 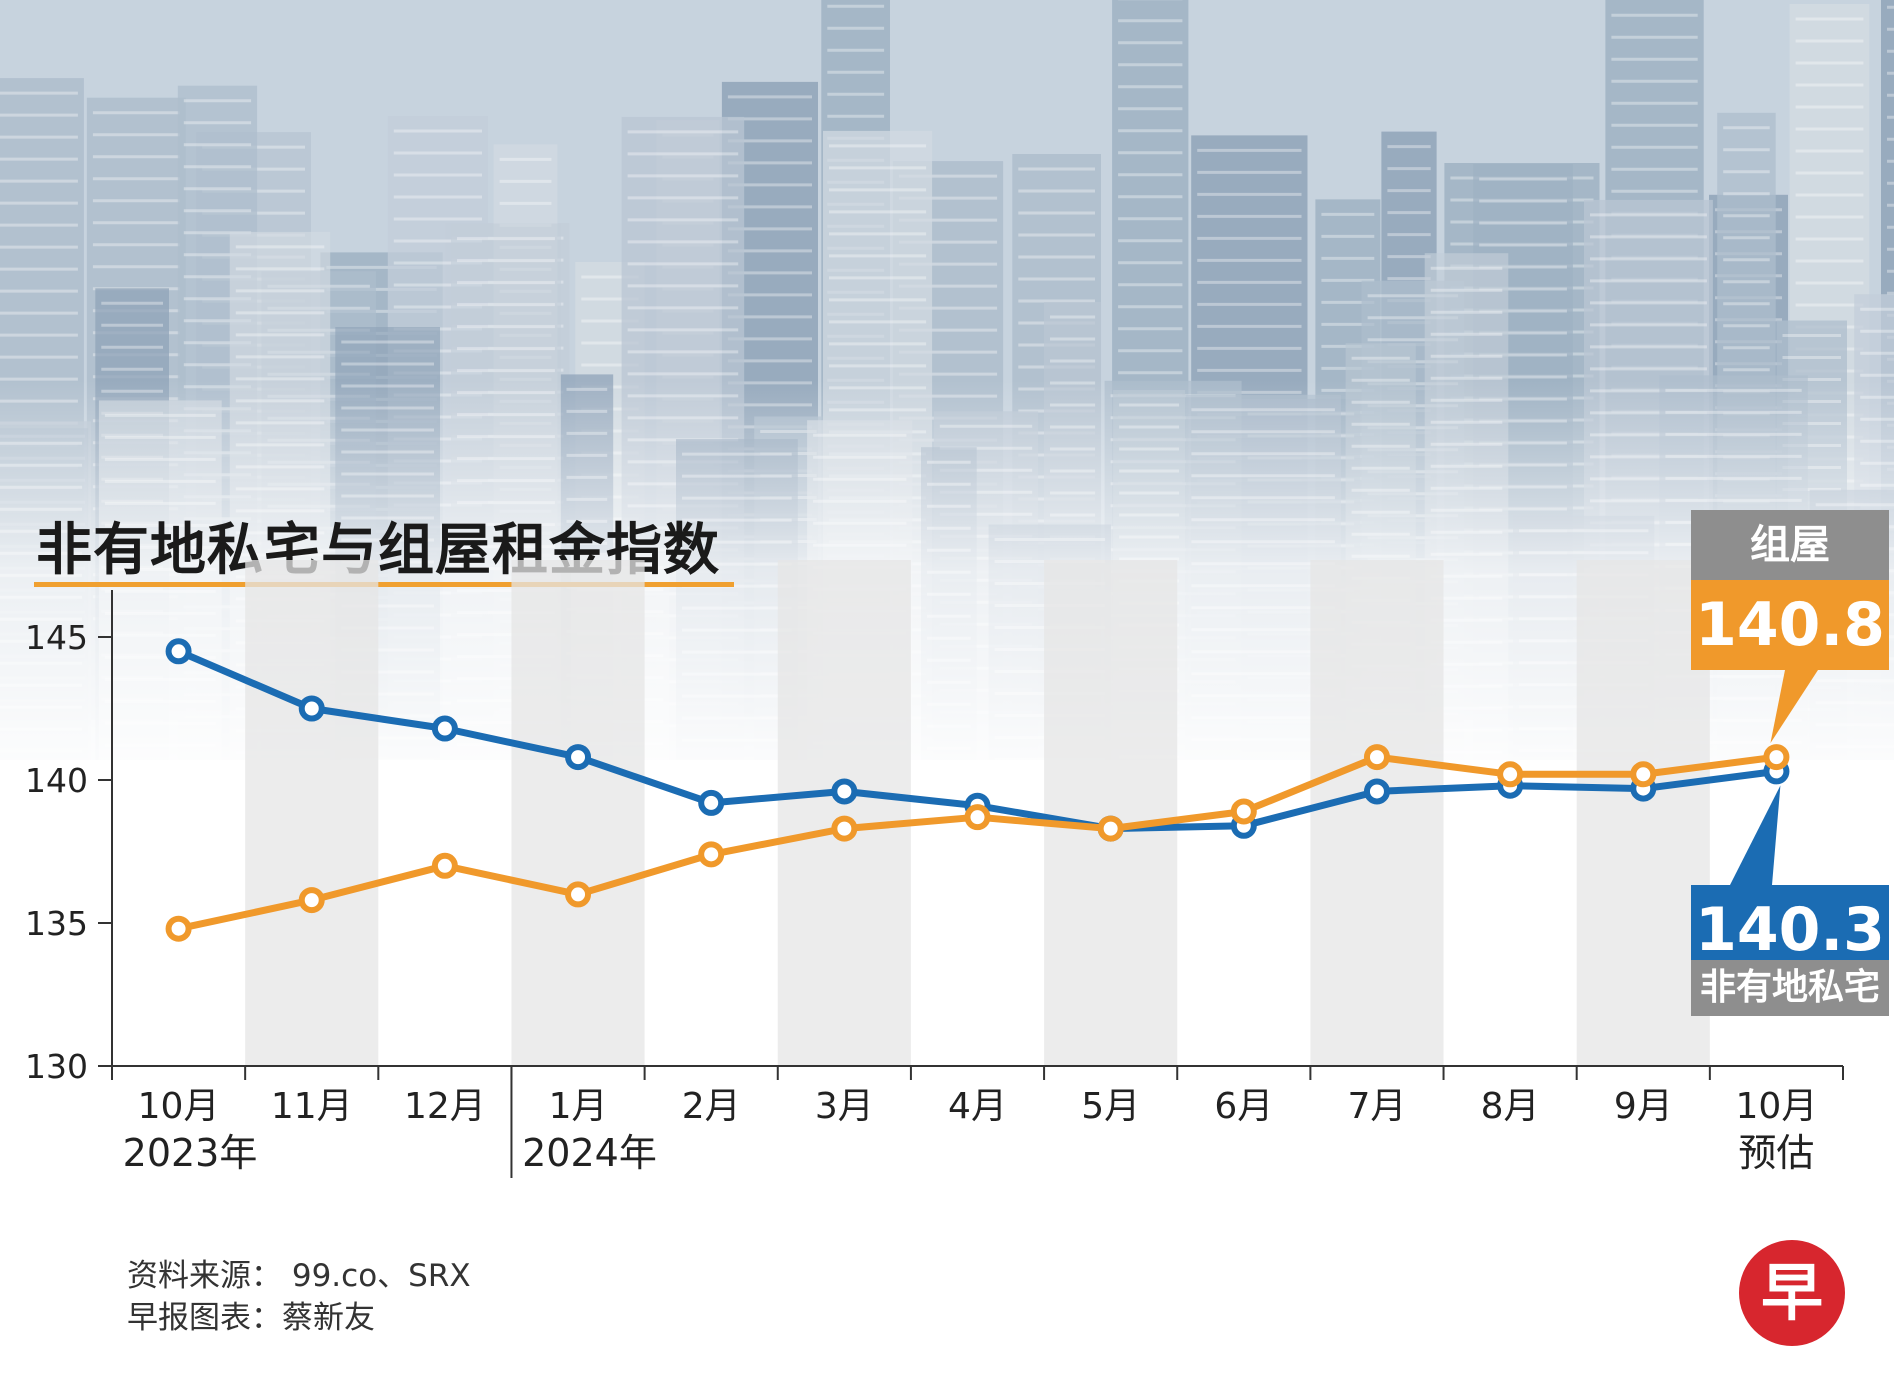 What do you see at coordinates (711, 1106) in the screenshot?
I see `x-tick-label: 2月` at bounding box center [711, 1106].